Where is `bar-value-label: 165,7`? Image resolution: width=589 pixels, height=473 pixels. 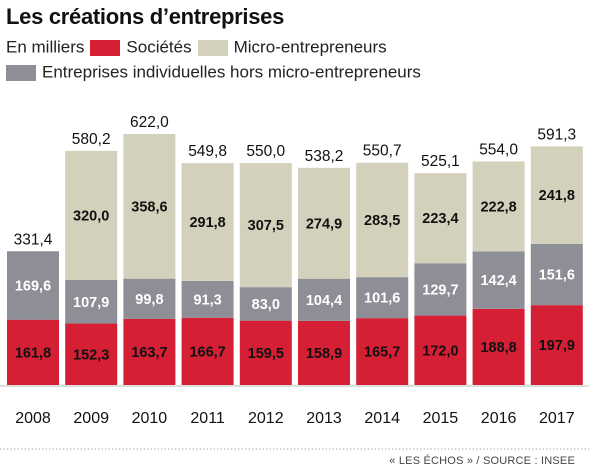 bar-value-label: 165,7 is located at coordinates (382, 353).